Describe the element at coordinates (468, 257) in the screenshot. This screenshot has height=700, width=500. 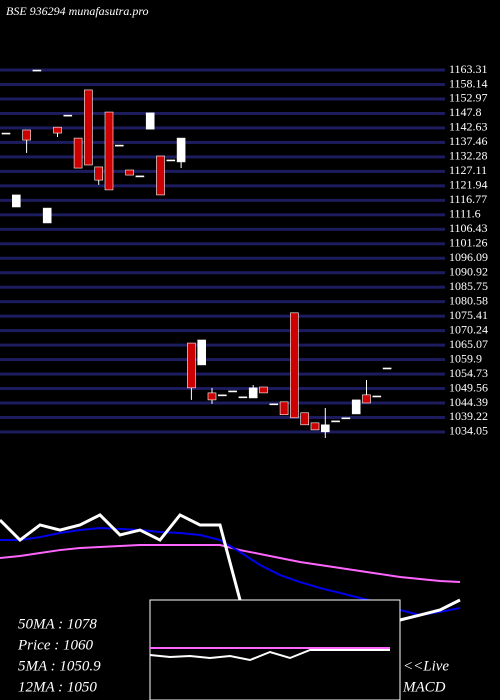
I see `y-tick-label: 1096.09` at that location.